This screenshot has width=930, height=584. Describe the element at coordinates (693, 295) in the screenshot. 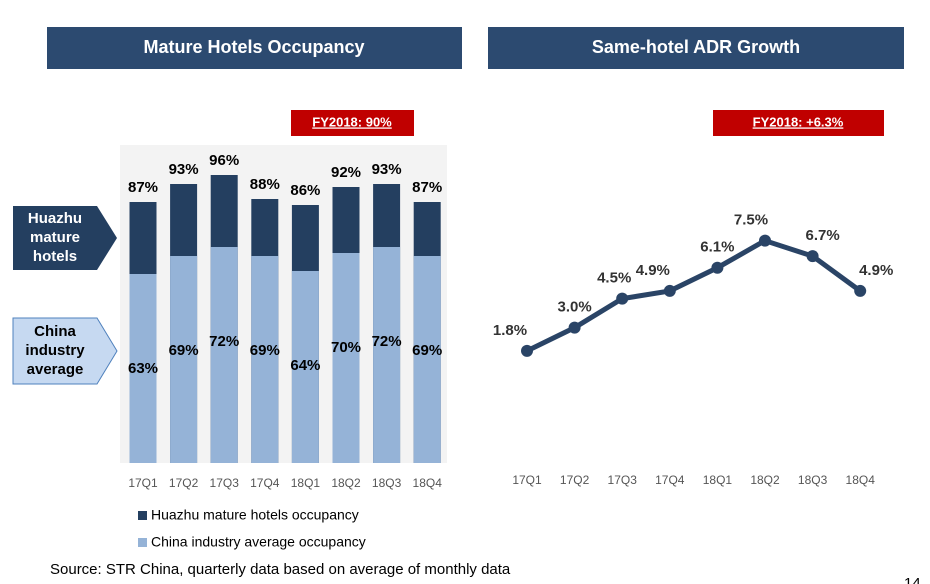

I see `line` at that location.